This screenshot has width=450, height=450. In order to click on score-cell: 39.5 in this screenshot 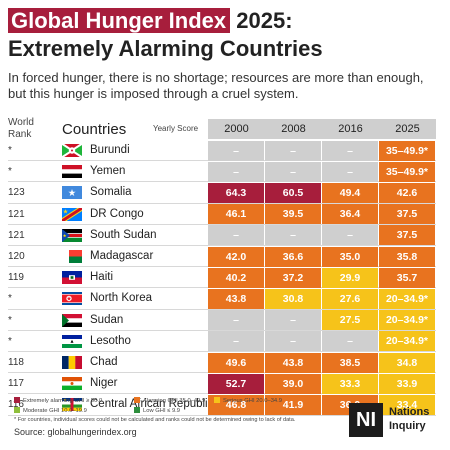, I will do `click(293, 214)`.